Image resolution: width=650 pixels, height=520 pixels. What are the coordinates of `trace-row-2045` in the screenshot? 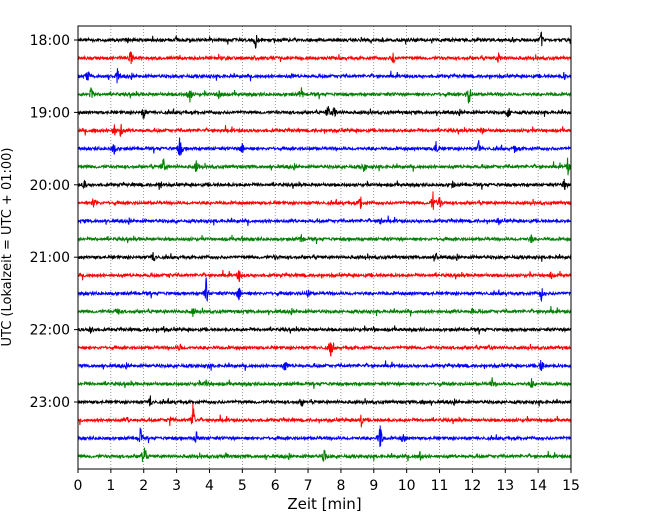 It's located at (324, 239).